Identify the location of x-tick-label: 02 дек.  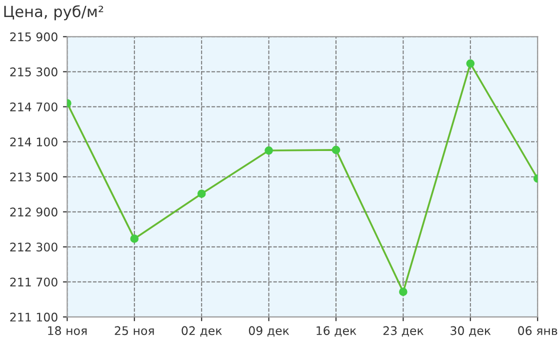
(202, 331).